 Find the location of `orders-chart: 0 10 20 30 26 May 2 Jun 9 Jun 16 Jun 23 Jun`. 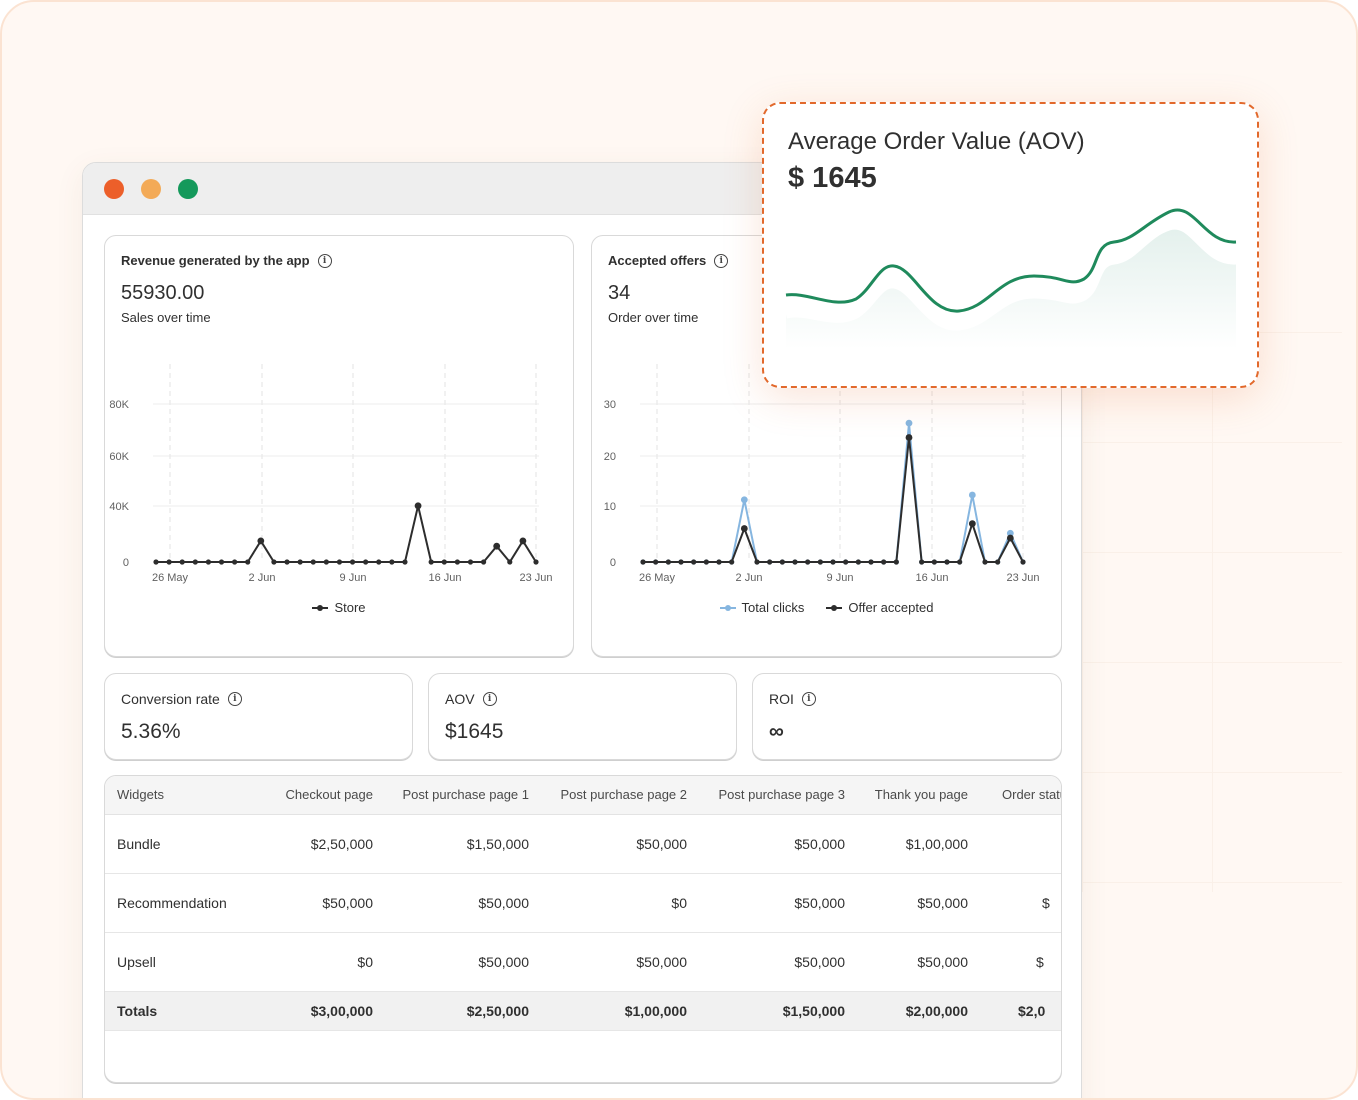

orders-chart: 0 10 20 30 26 May 2 Jun 9 Jun 16 Jun 23 Jun is located at coordinates (822, 474).